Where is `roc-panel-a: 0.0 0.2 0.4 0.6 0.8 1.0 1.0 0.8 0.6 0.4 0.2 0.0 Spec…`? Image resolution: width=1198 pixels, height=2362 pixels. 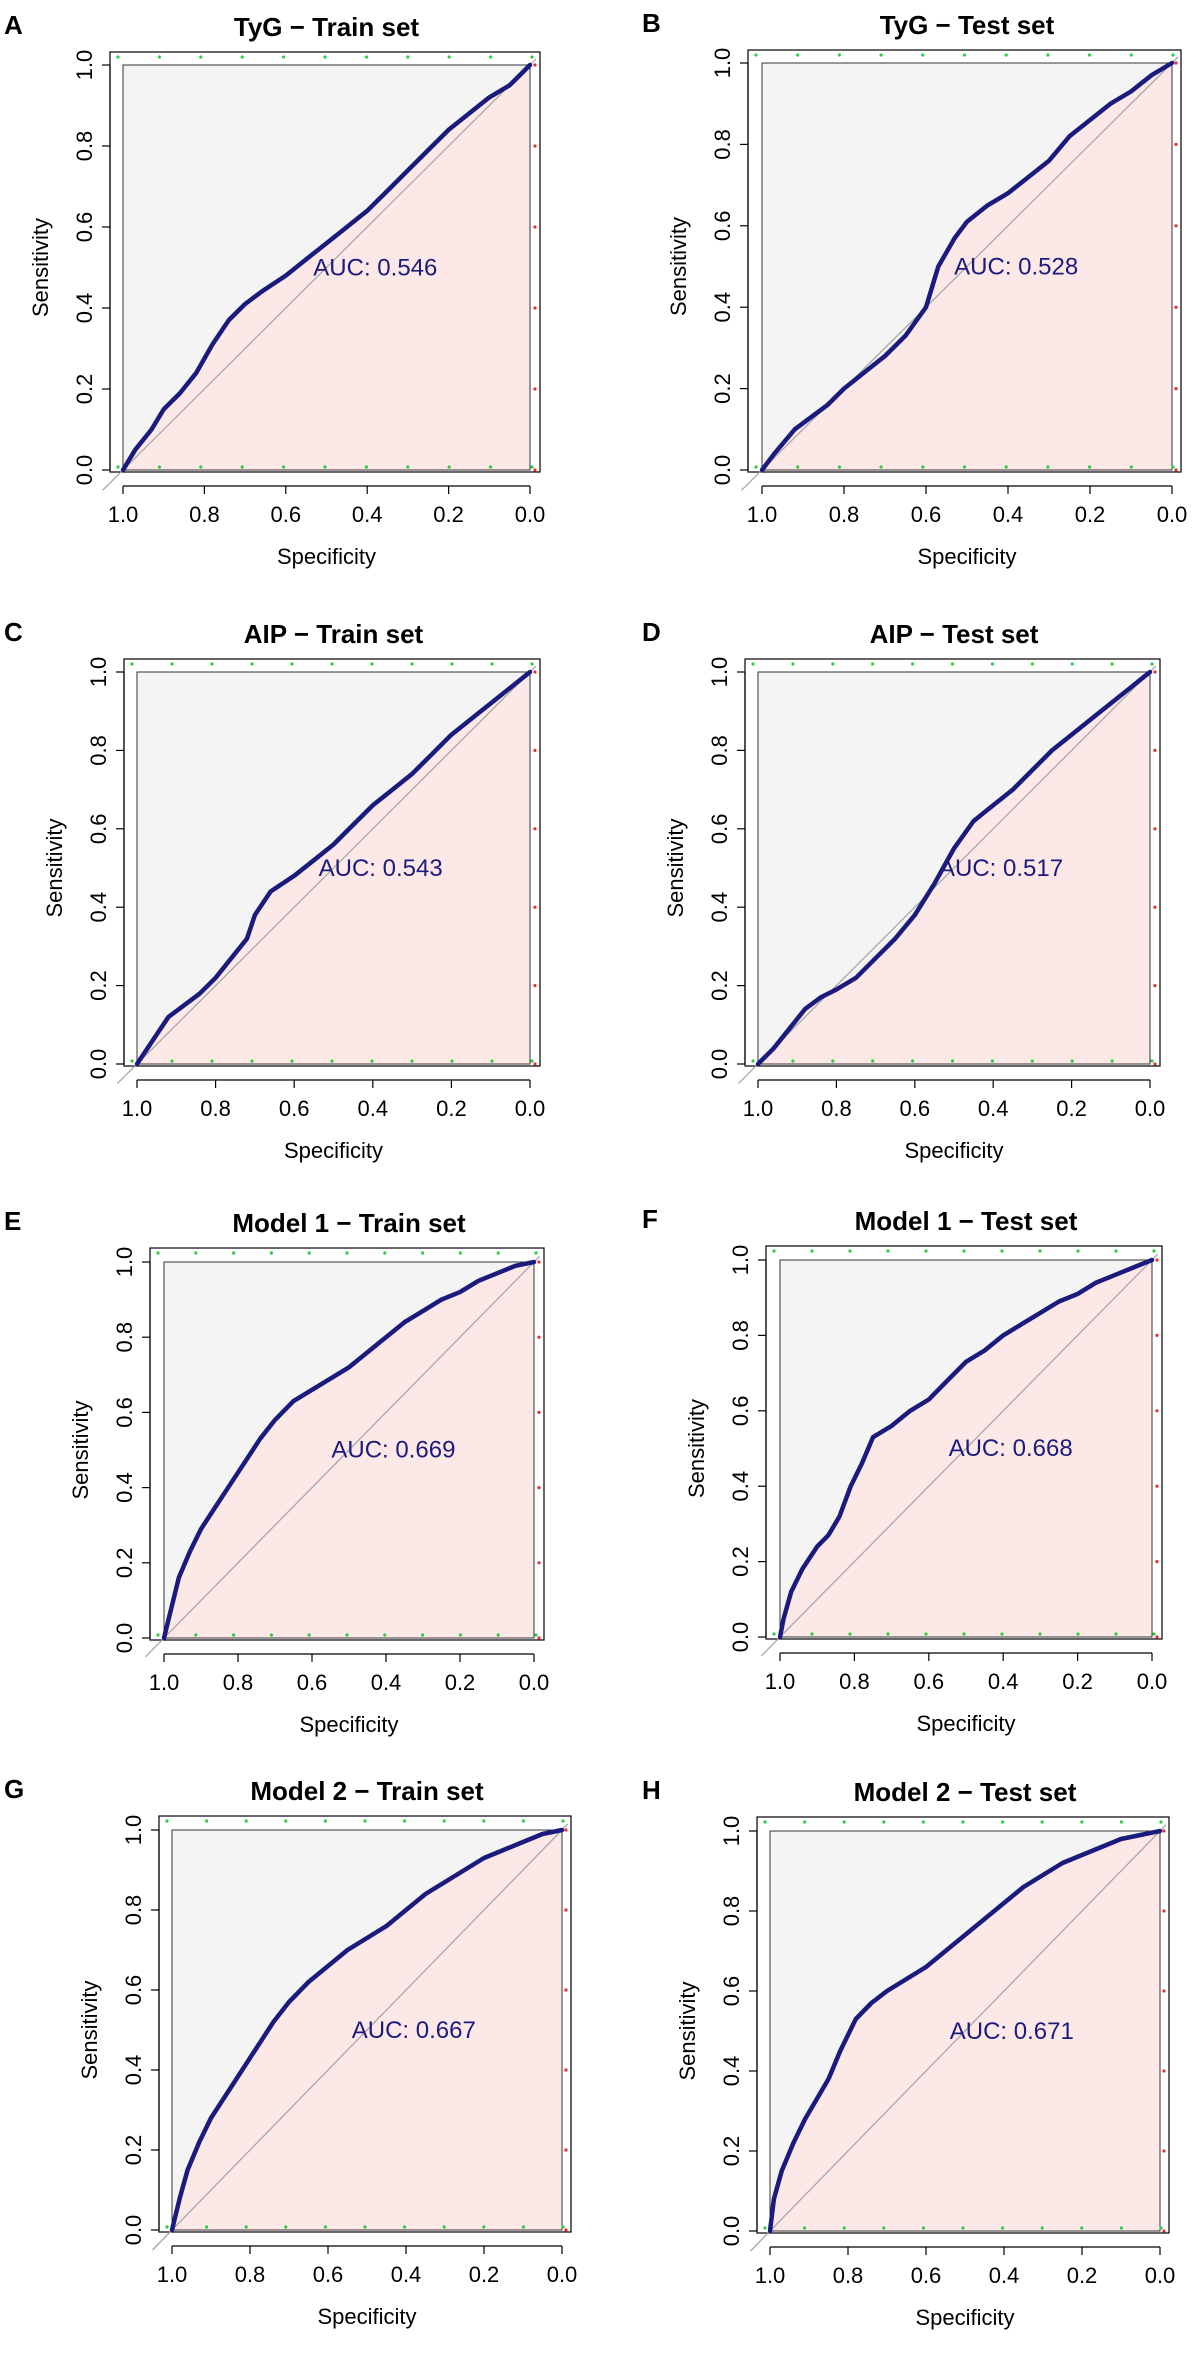
roc-panel-a: 0.0 0.2 0.4 0.6 0.8 1.0 1.0 0.8 0.6 0.4 0.2 0.0 Spec… is located at coordinates (274, 289).